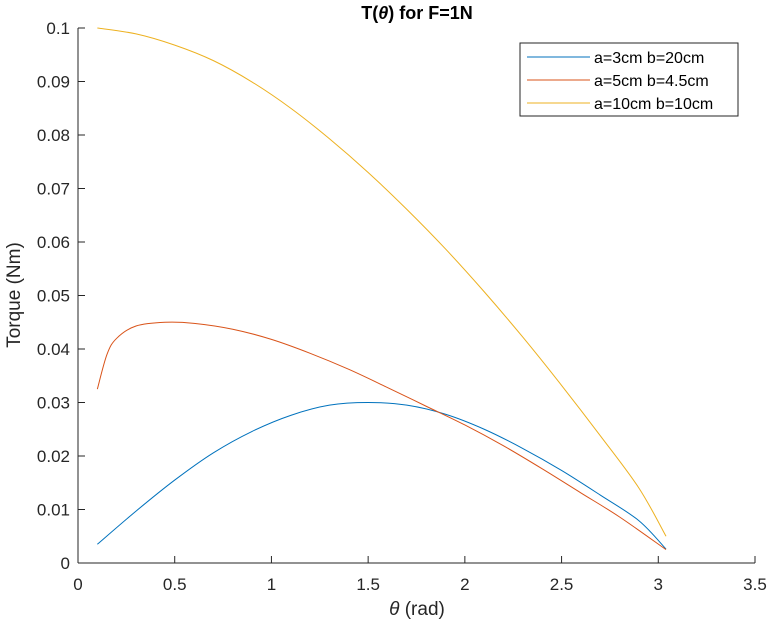 This screenshot has height=624, width=770. Describe the element at coordinates (53, 403) in the screenshot. I see `y-tick-label: 0.03` at that location.